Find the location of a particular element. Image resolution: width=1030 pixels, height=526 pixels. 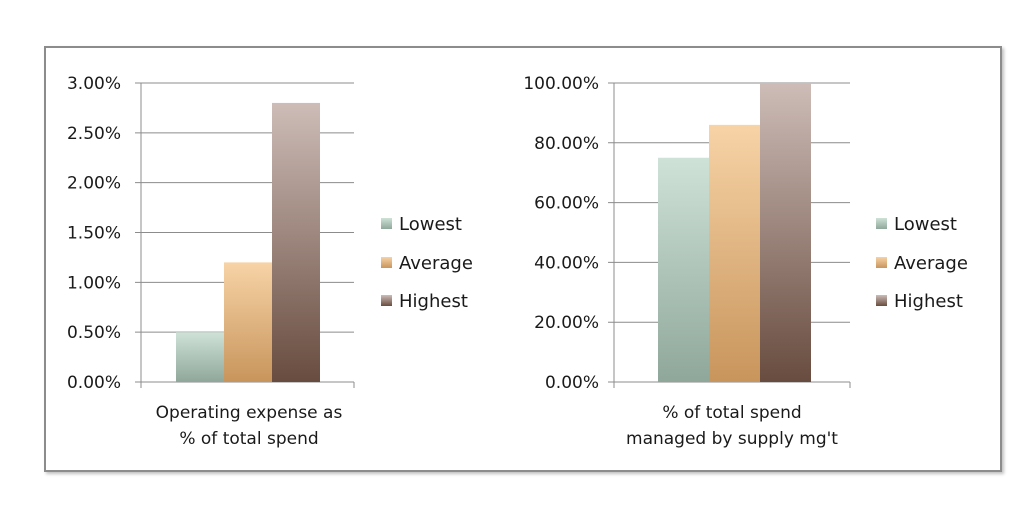

y-tick-label: 2.00% is located at coordinates (94, 184).